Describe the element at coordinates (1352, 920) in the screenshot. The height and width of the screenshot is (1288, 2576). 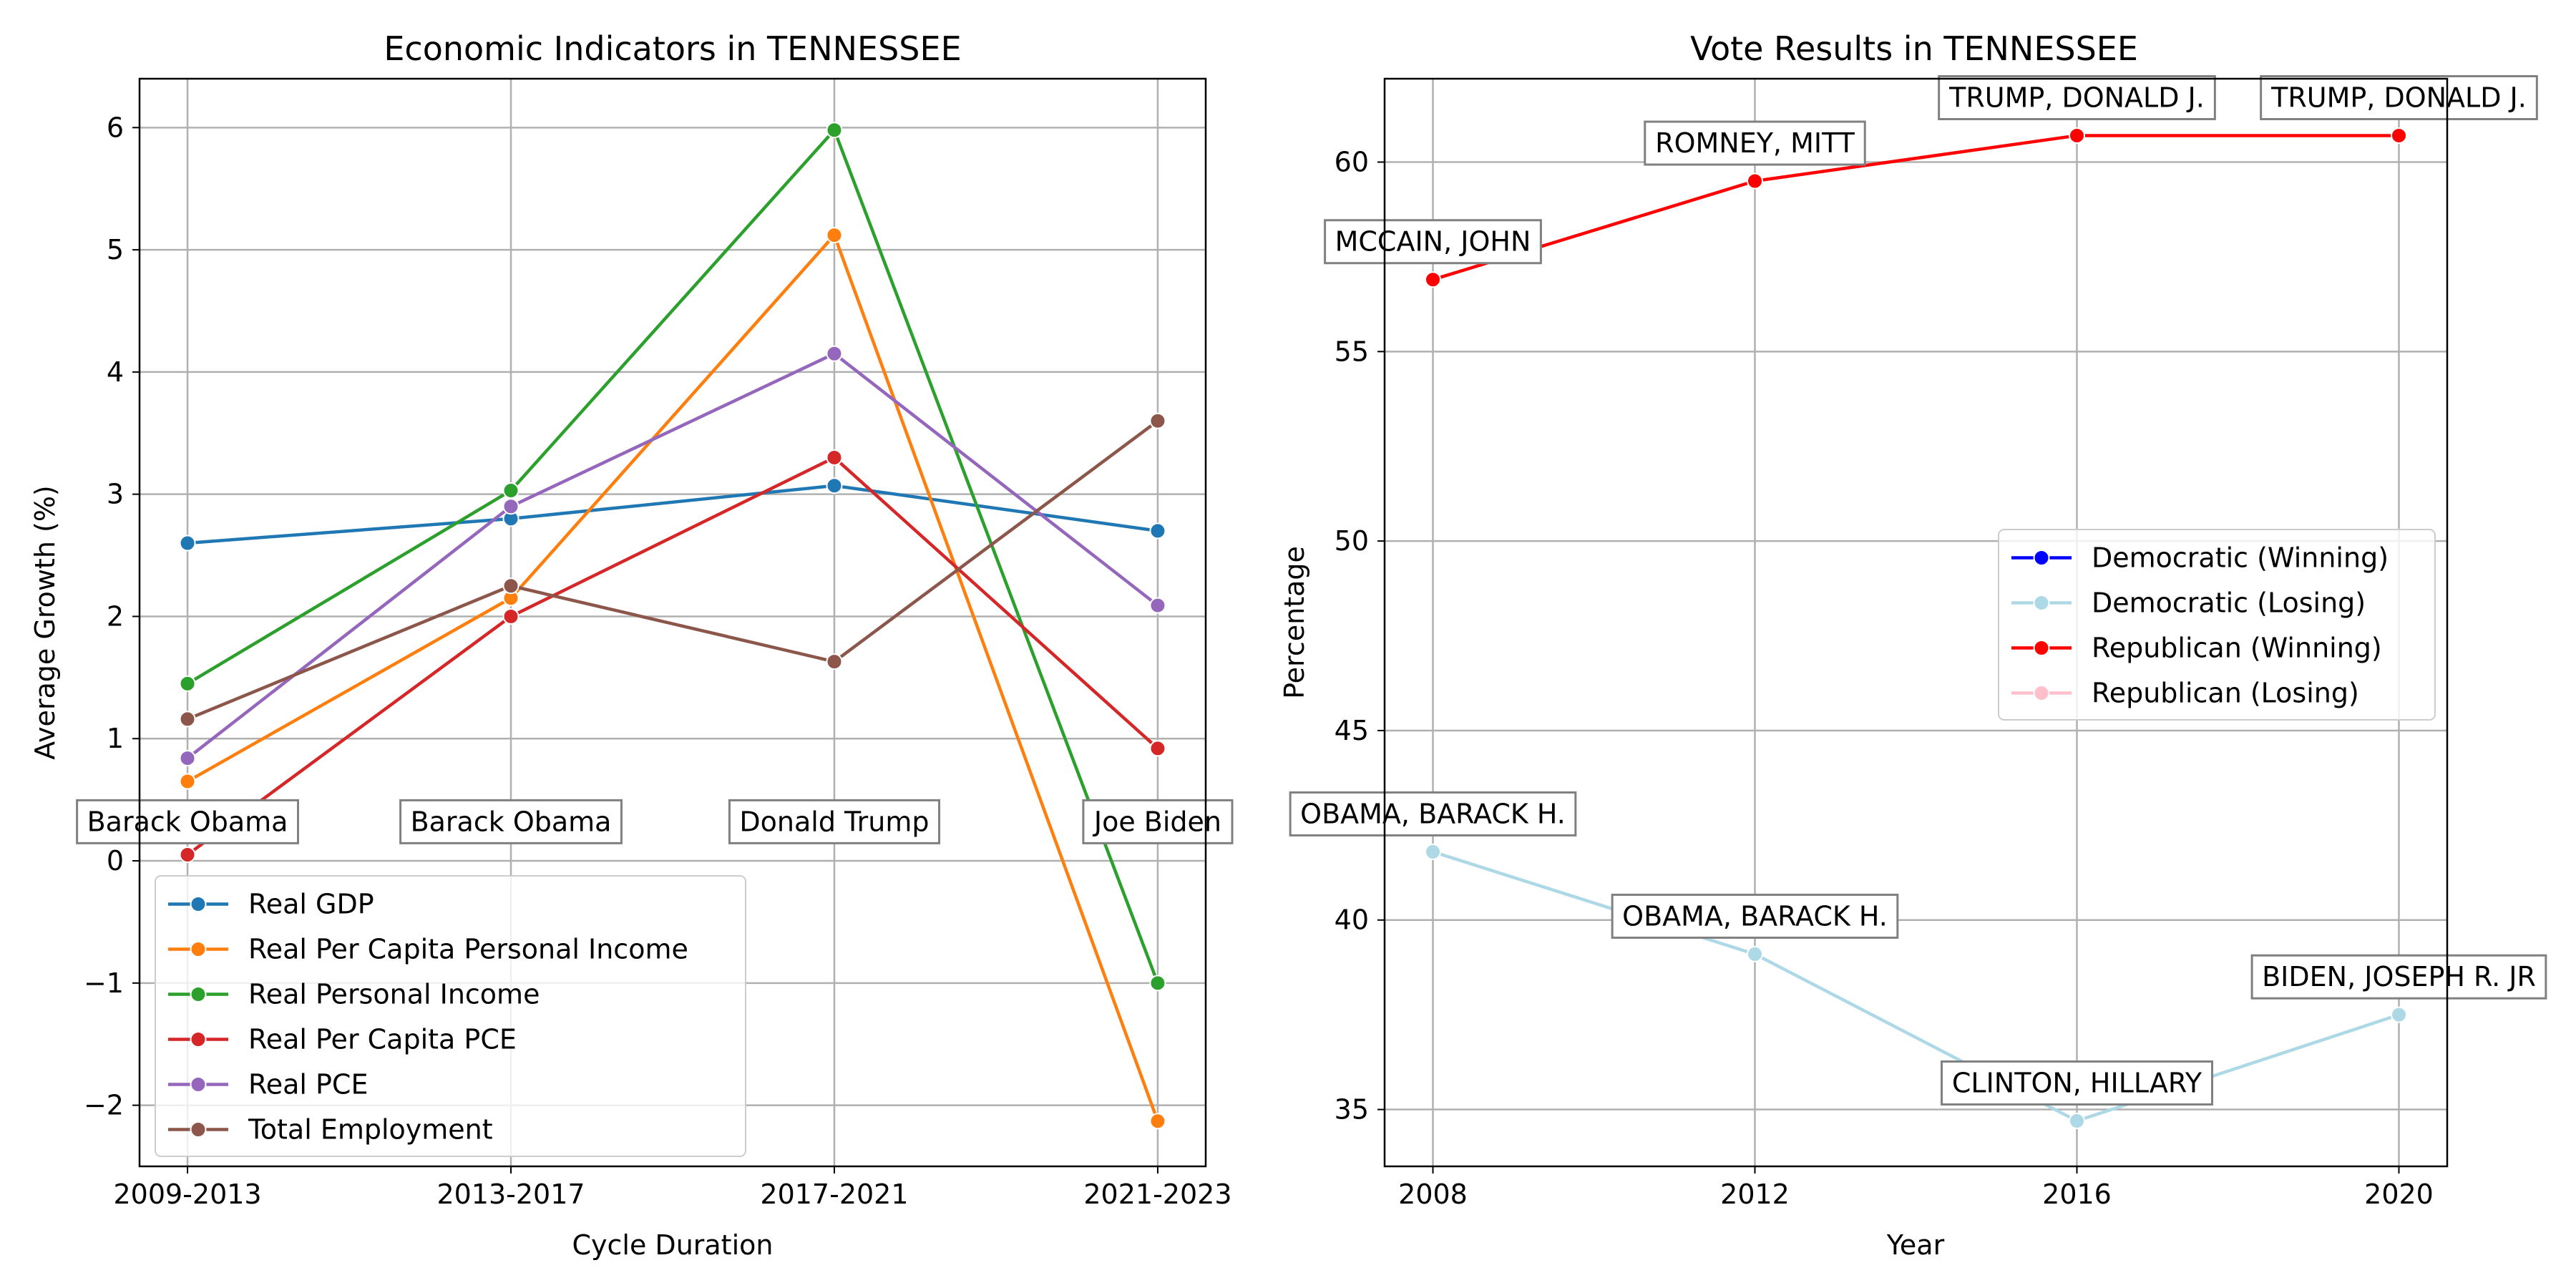
I see `y-tick-label: 40` at that location.